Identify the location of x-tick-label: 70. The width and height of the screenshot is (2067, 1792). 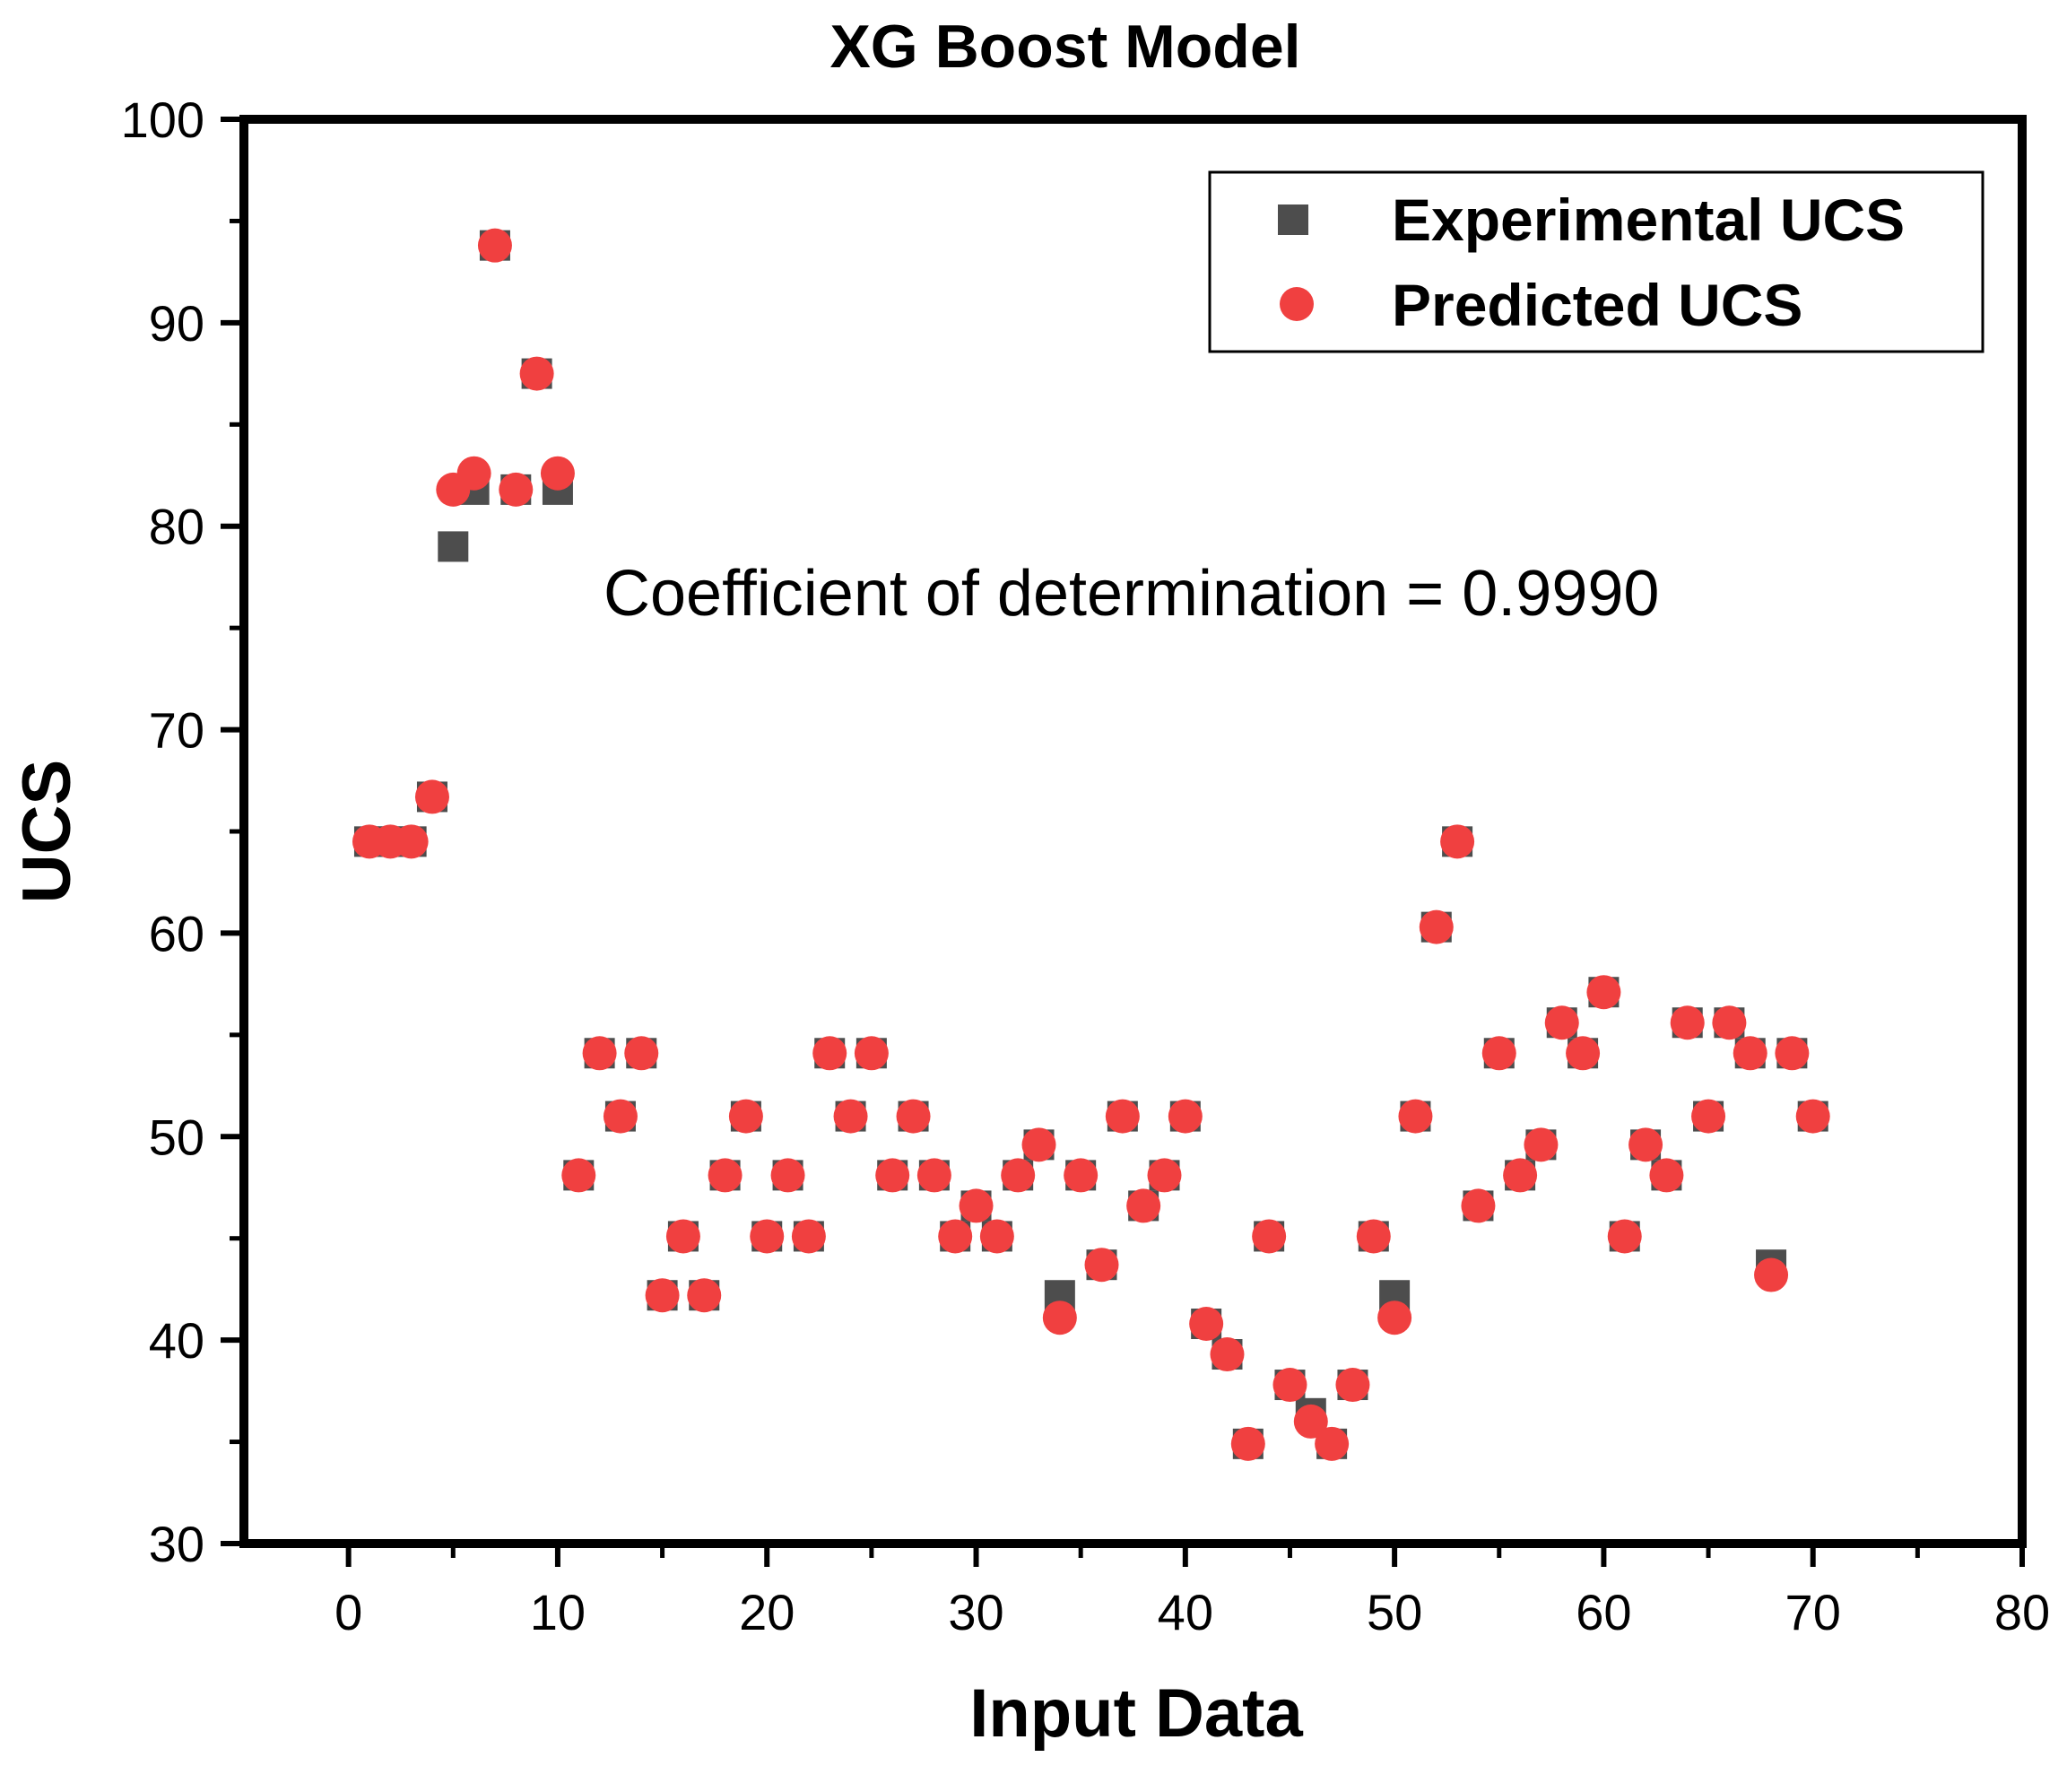
(1813, 1612).